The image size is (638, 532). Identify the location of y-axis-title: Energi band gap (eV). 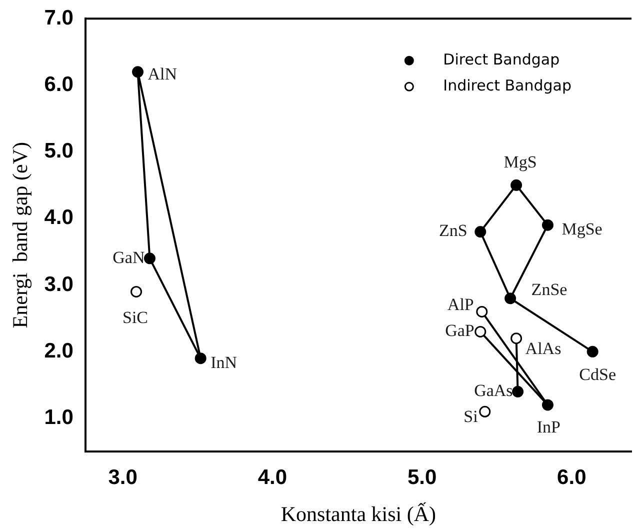
(20, 235).